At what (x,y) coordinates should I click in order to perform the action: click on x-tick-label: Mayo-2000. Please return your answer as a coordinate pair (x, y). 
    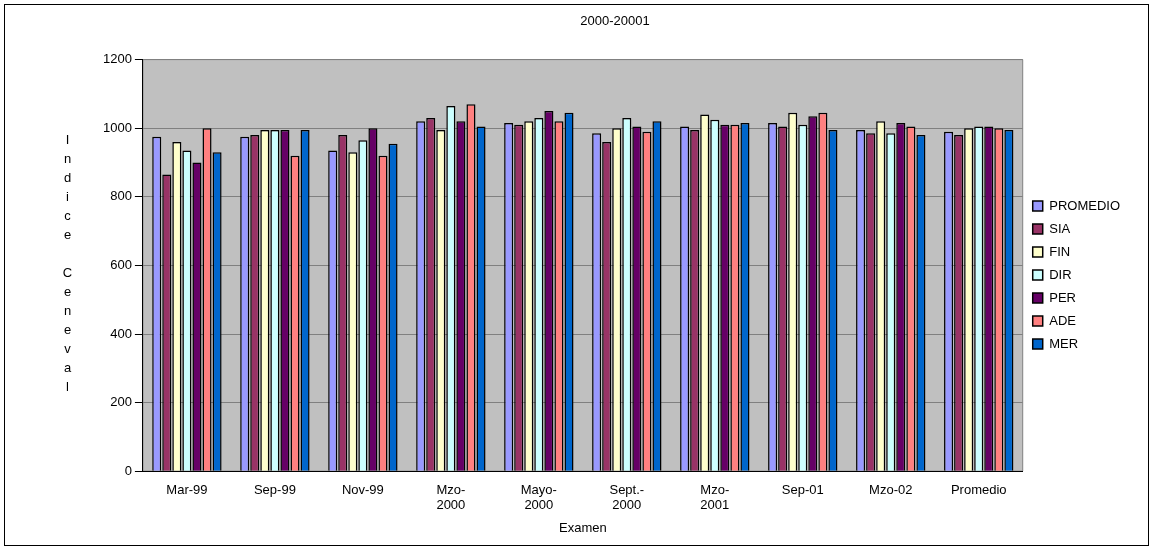
    Looking at the image, I should click on (538, 497).